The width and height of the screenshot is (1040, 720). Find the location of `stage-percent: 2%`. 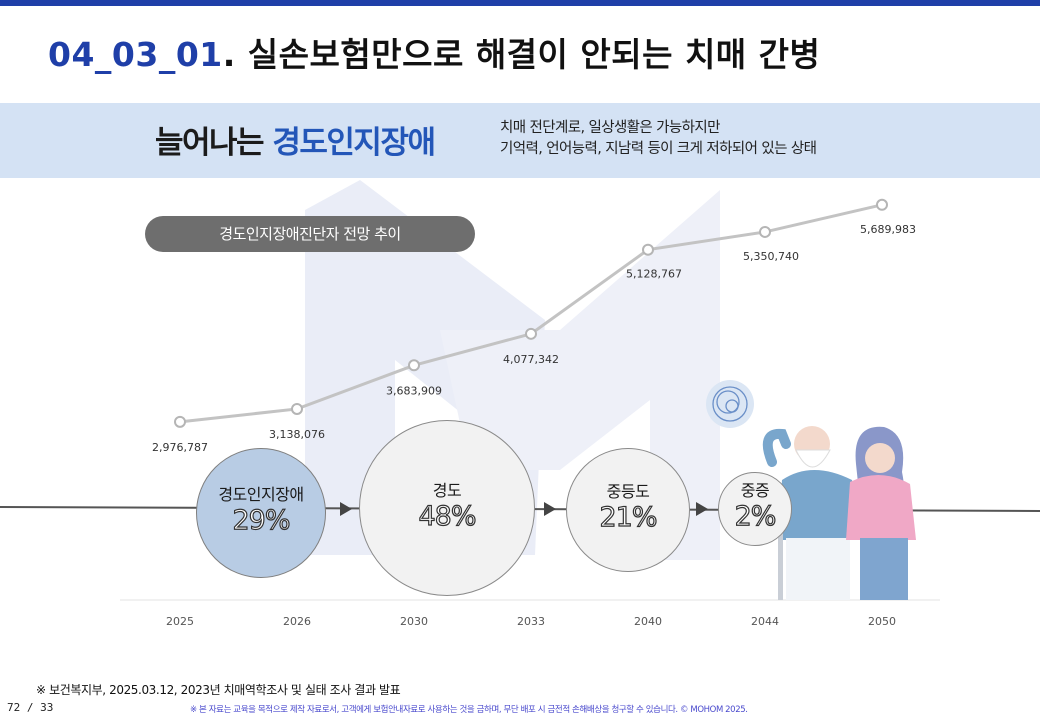

stage-percent: 2% is located at coordinates (755, 516).